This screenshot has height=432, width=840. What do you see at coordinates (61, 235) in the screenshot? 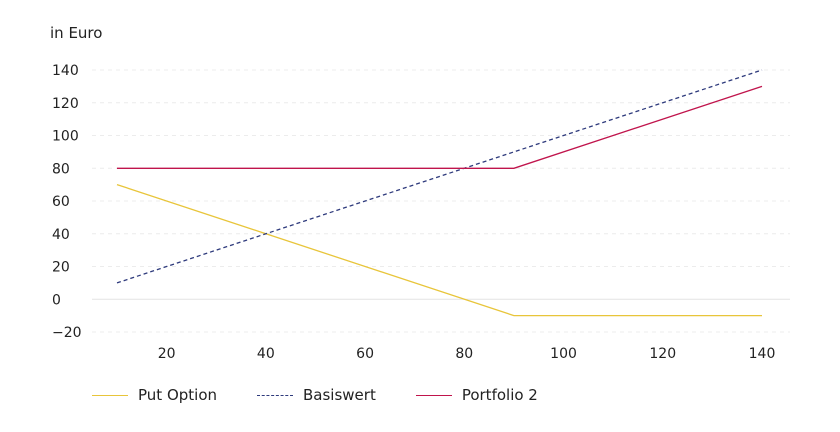
I see `y-tick-label: 40` at bounding box center [61, 235].